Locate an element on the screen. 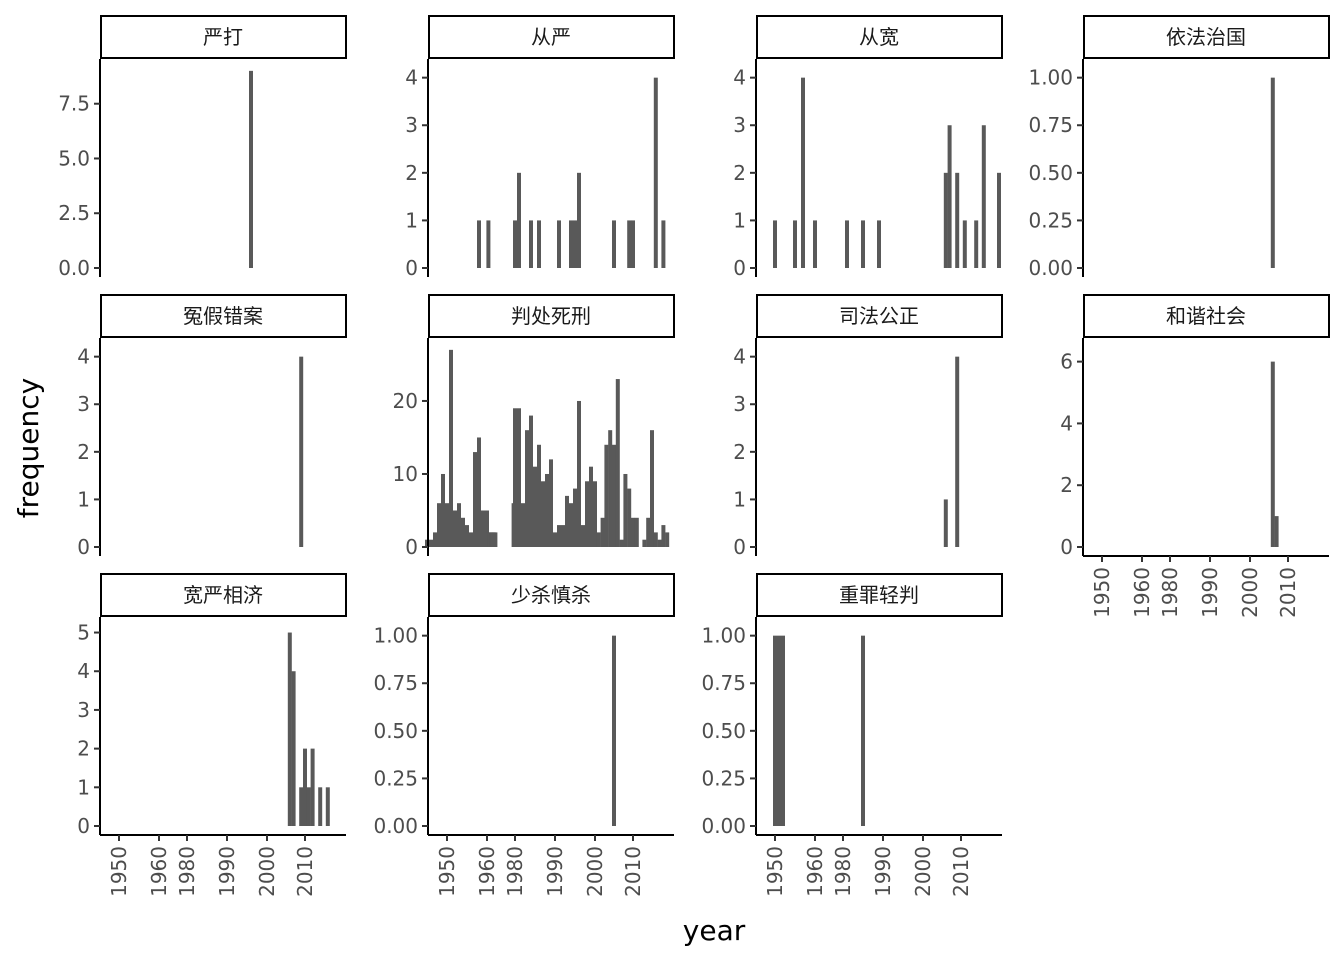 The height and width of the screenshot is (960, 1344). y-tick-label: 0.0 is located at coordinates (74, 268).